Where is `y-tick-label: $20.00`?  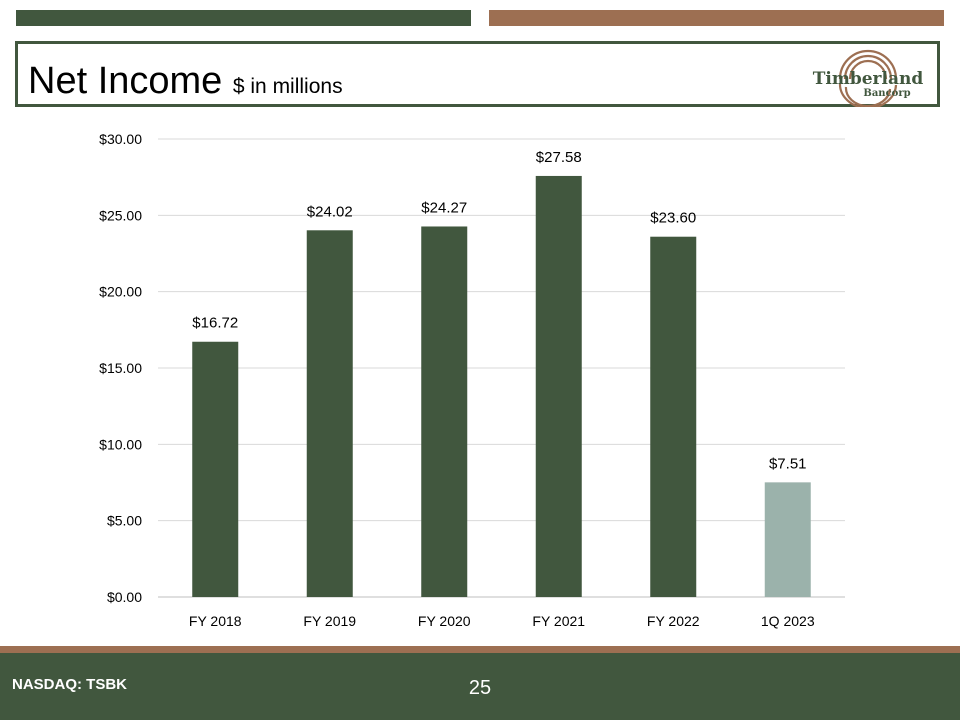
y-tick-label: $20.00 is located at coordinates (120, 292).